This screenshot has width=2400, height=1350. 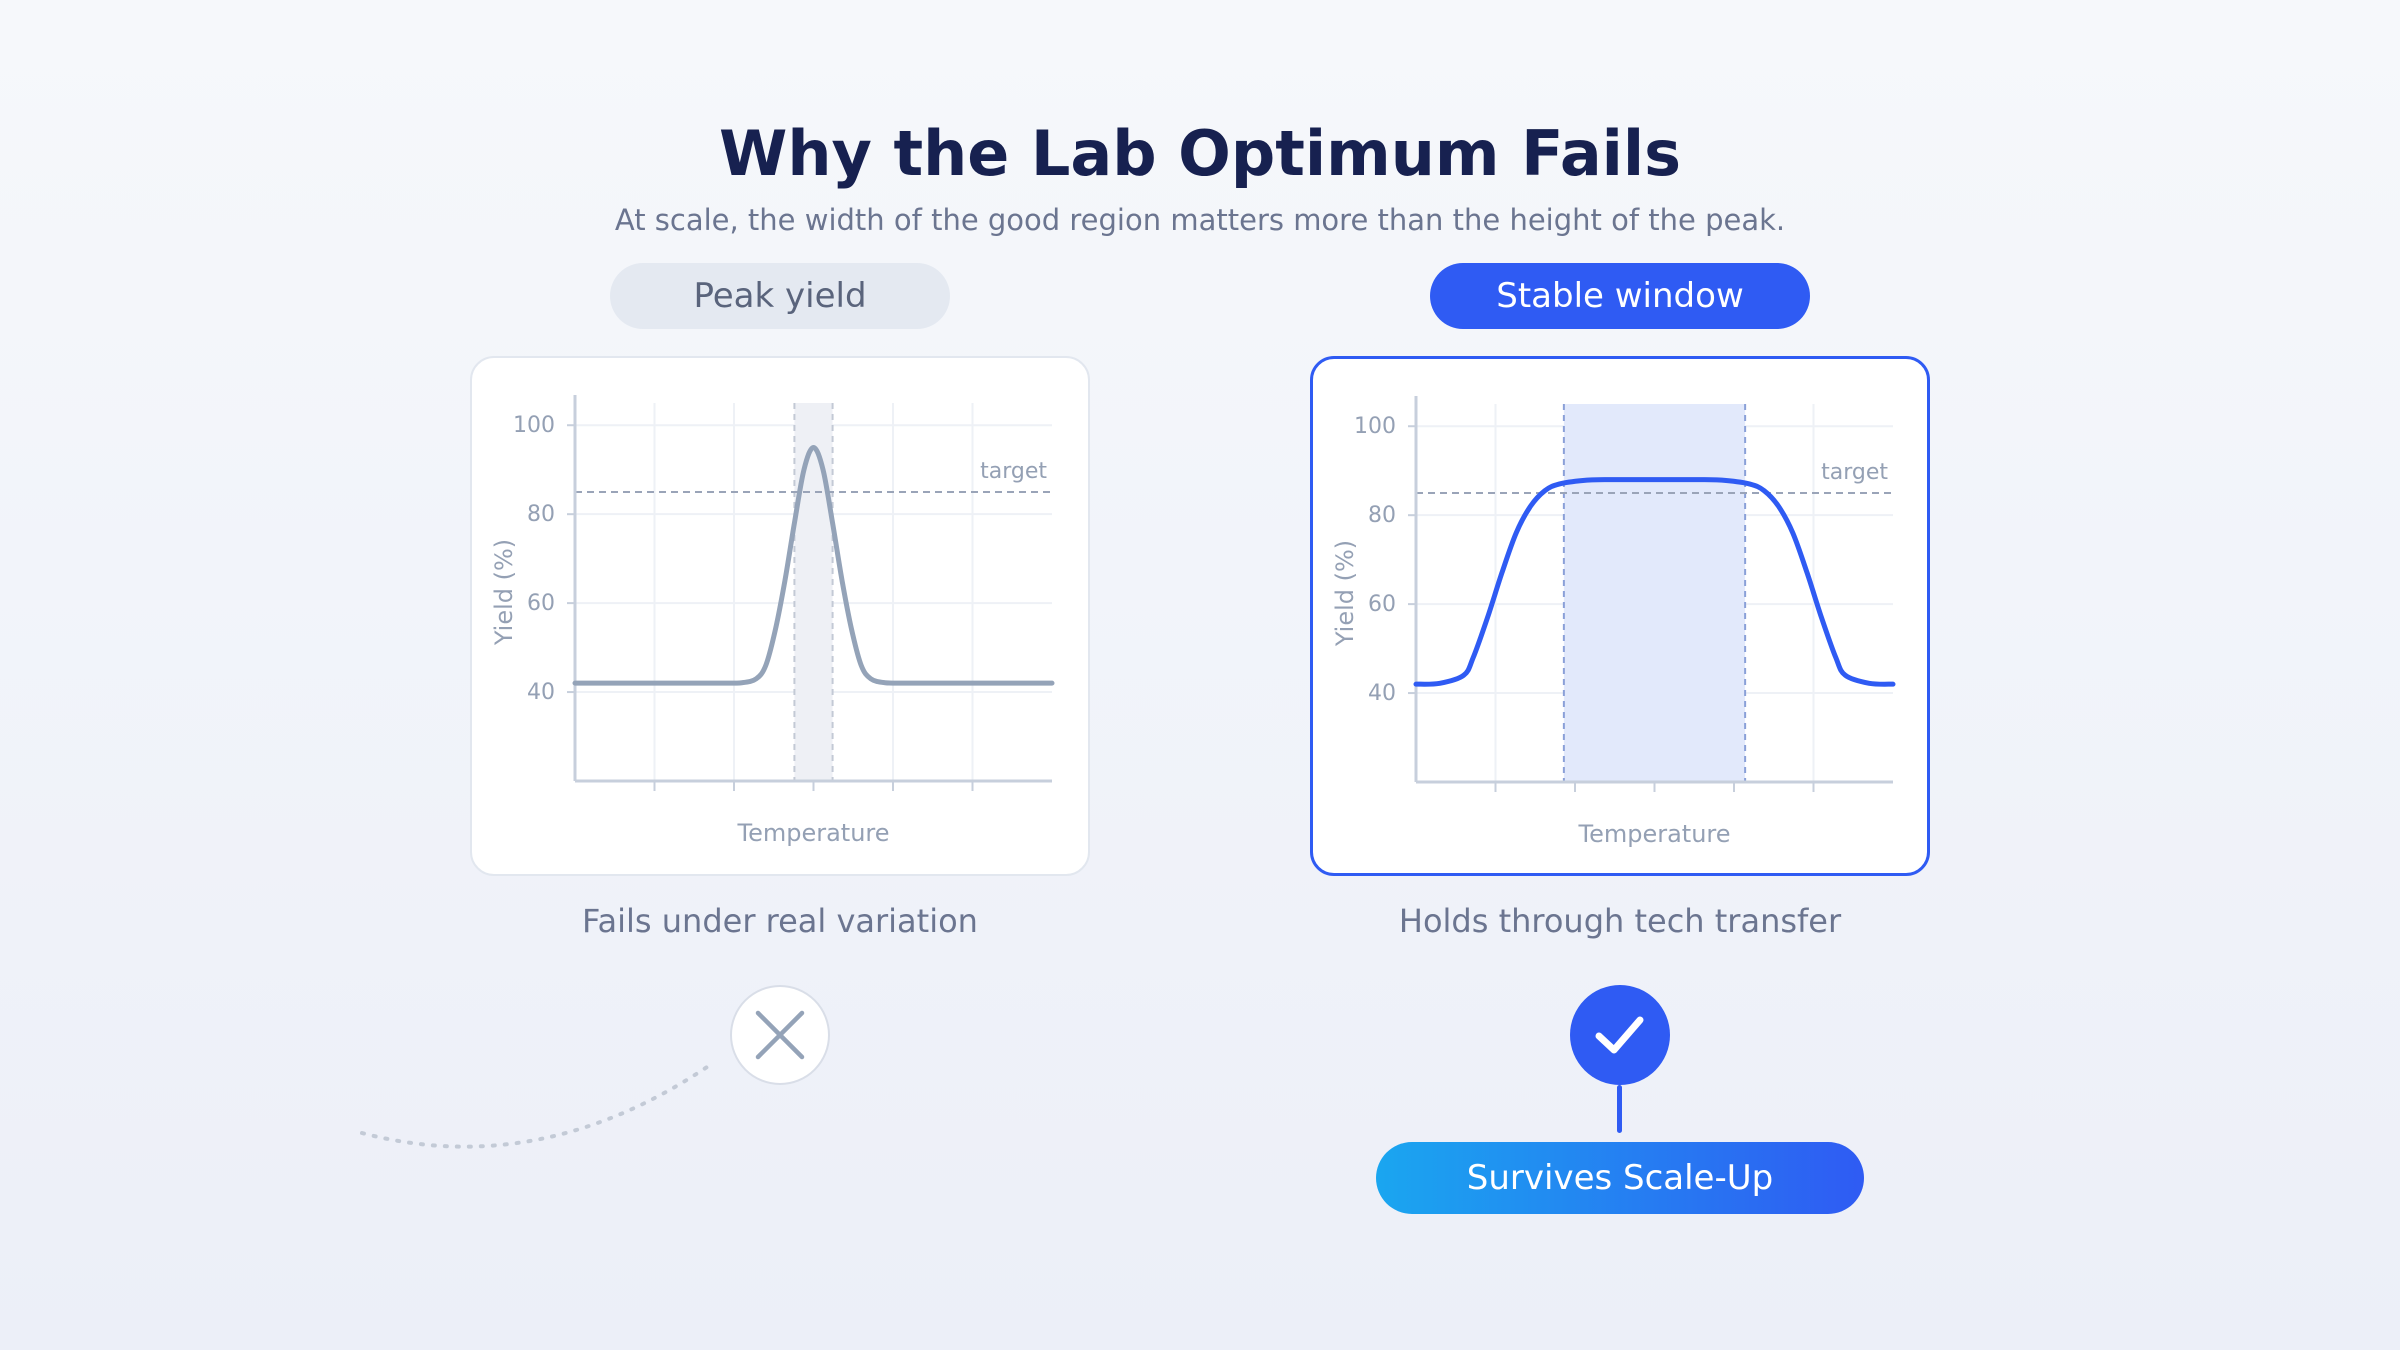 I want to click on stable-window-chart-card: 40 60 80 100 target Temperature Yield (%), so click(x=1620, y=616).